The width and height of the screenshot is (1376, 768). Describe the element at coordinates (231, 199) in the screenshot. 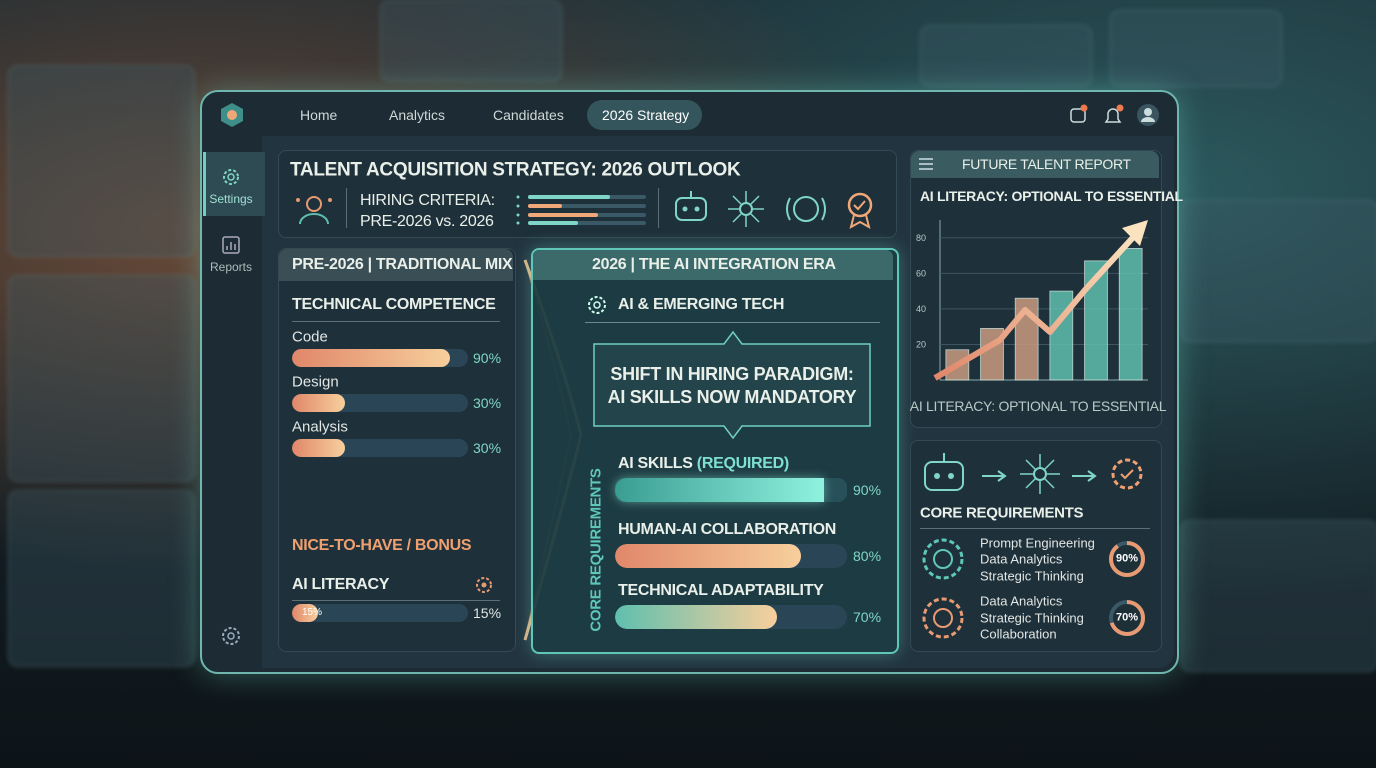

I see `sidebar-item: Settings` at that location.